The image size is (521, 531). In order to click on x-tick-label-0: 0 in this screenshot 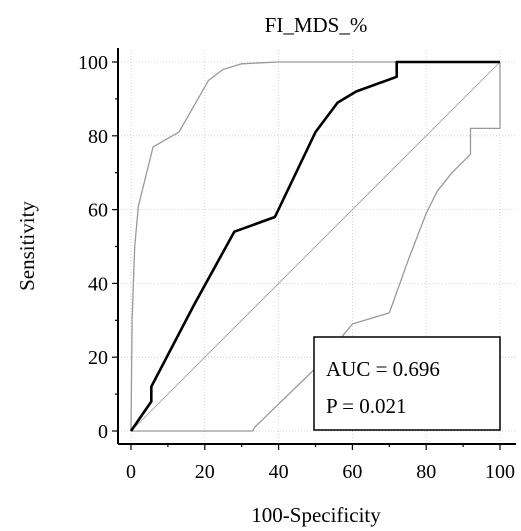, I will do `click(131, 472)`.